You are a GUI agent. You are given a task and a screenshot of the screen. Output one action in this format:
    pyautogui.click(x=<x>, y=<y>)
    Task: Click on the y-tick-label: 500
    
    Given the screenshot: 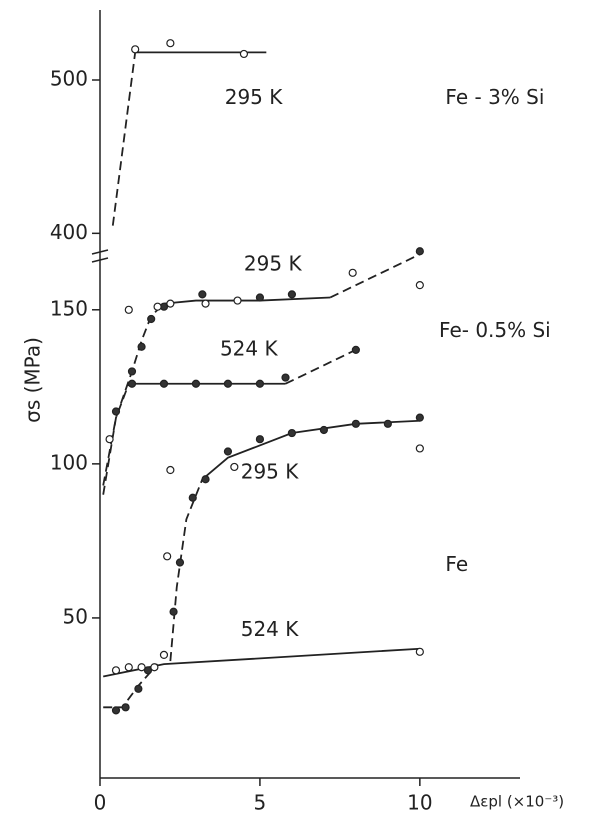 What is the action you would take?
    pyautogui.click(x=69, y=79)
    